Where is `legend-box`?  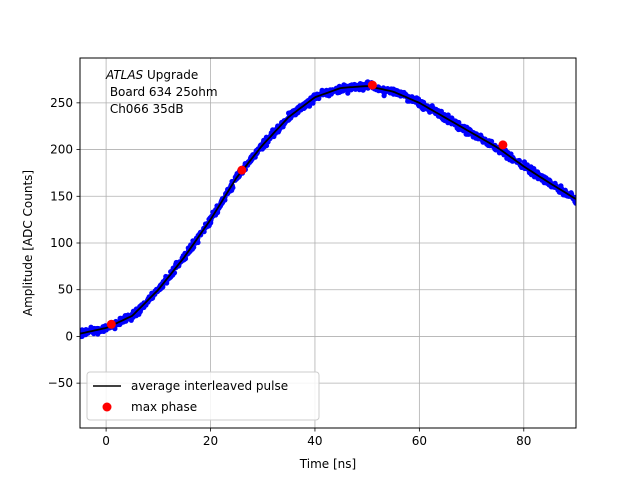
legend-box is located at coordinates (203, 396).